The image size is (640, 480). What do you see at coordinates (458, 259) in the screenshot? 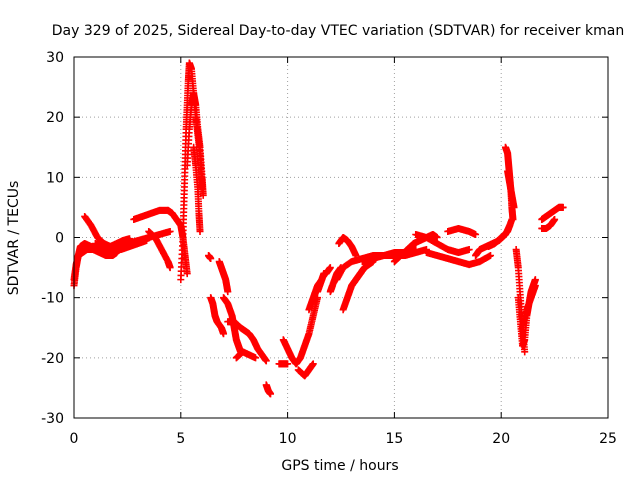
I see `series-r13` at bounding box center [458, 259].